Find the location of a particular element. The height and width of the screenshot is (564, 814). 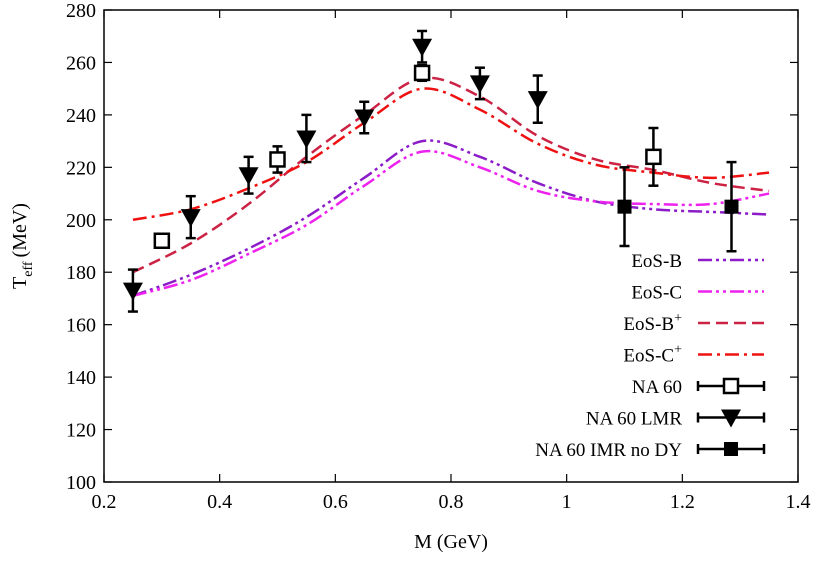

legend-entry: EoS-B+ is located at coordinates (693, 323).